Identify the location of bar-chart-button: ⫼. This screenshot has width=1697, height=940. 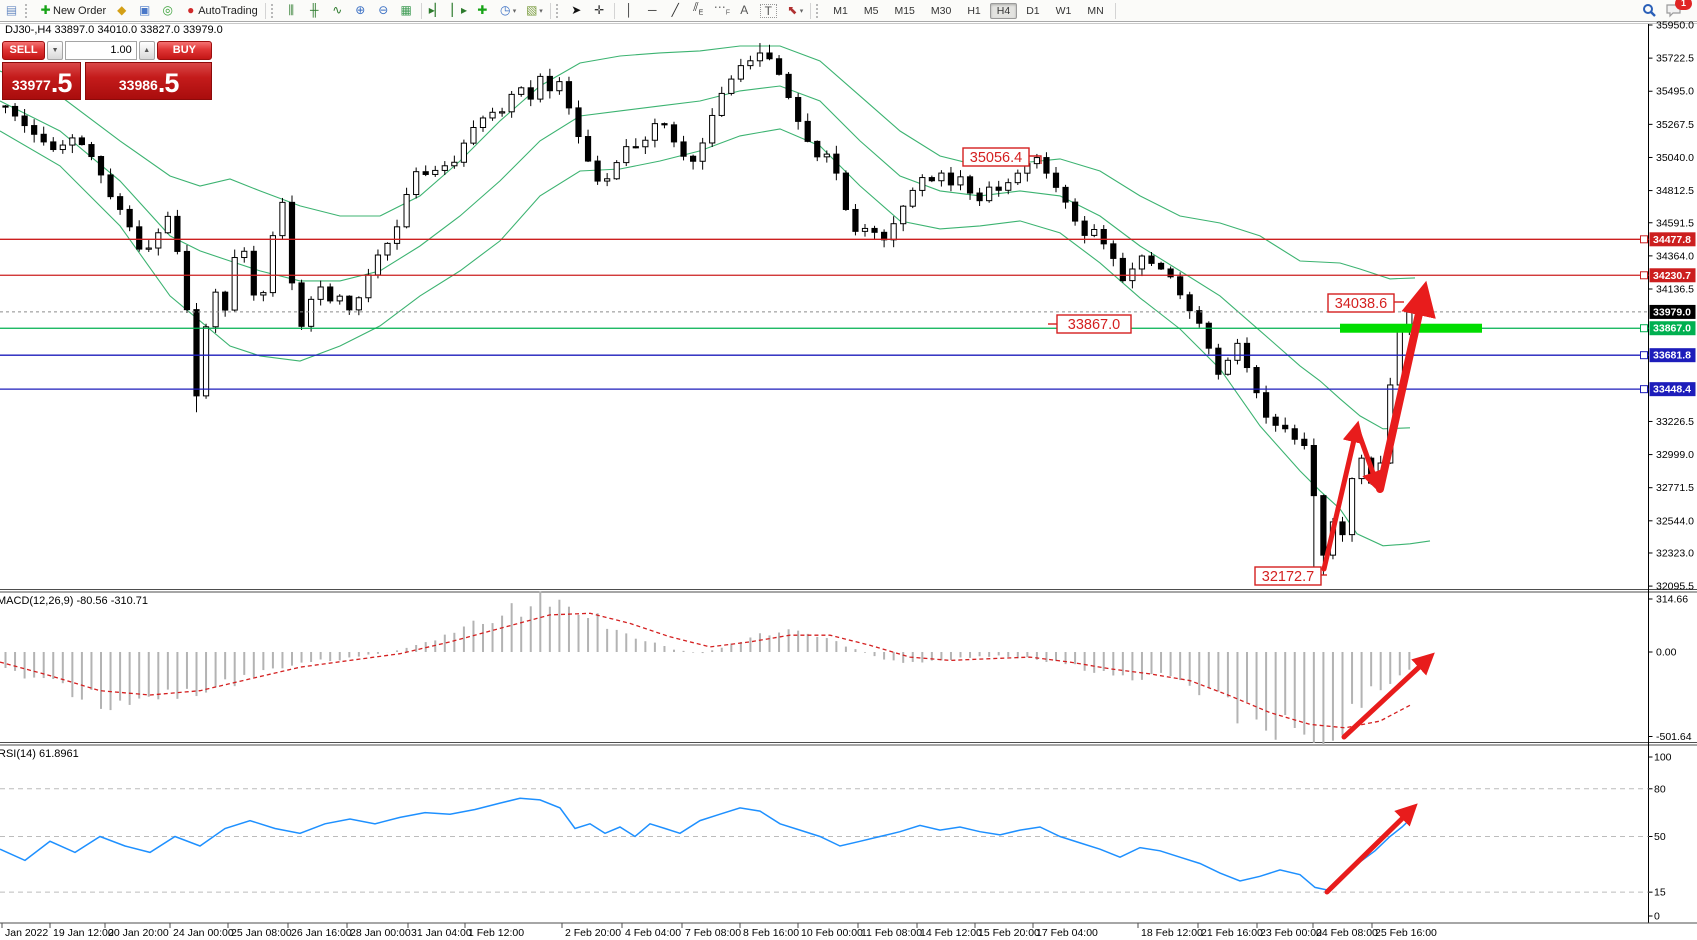
(291, 10).